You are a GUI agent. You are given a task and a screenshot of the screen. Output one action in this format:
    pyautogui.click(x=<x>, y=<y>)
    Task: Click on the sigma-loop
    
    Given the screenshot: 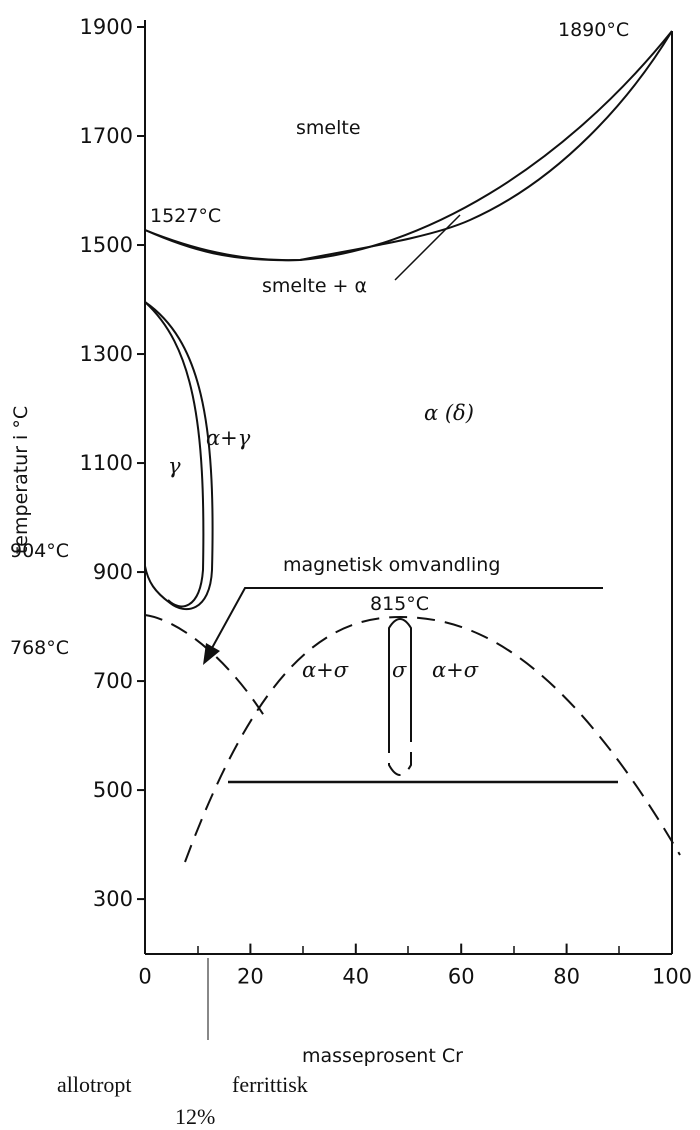 What is the action you would take?
    pyautogui.click(x=400, y=676)
    